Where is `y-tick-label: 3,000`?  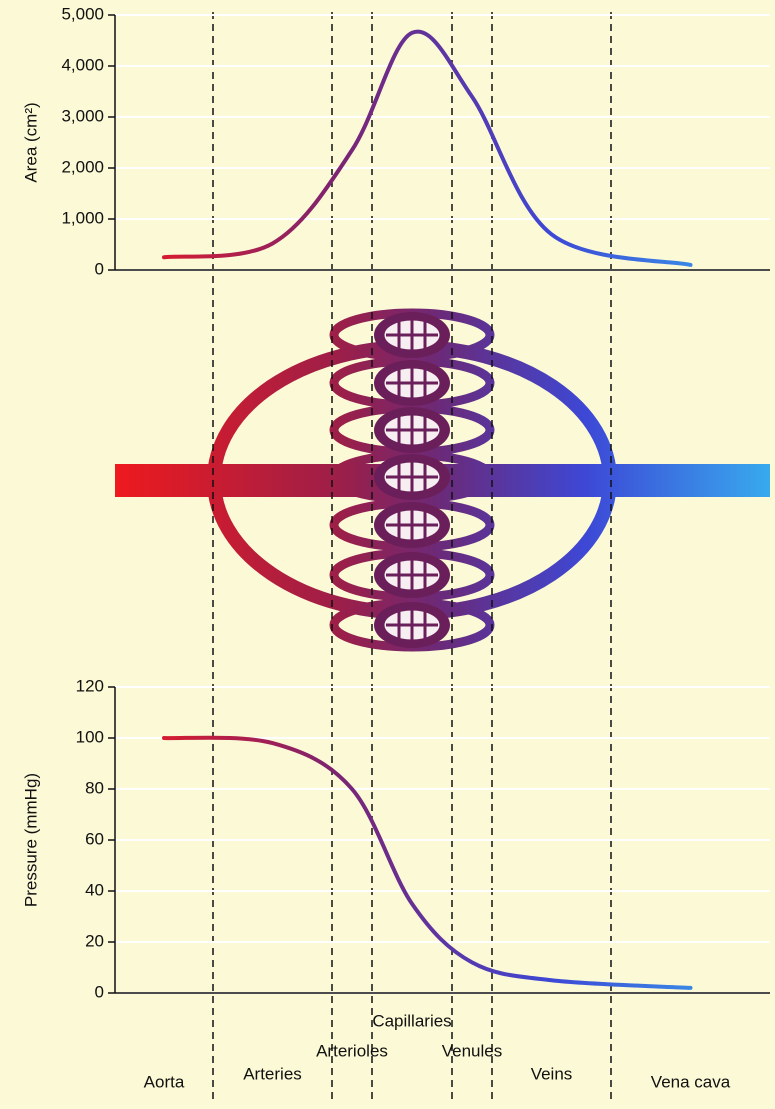 y-tick-label: 3,000 is located at coordinates (82, 115).